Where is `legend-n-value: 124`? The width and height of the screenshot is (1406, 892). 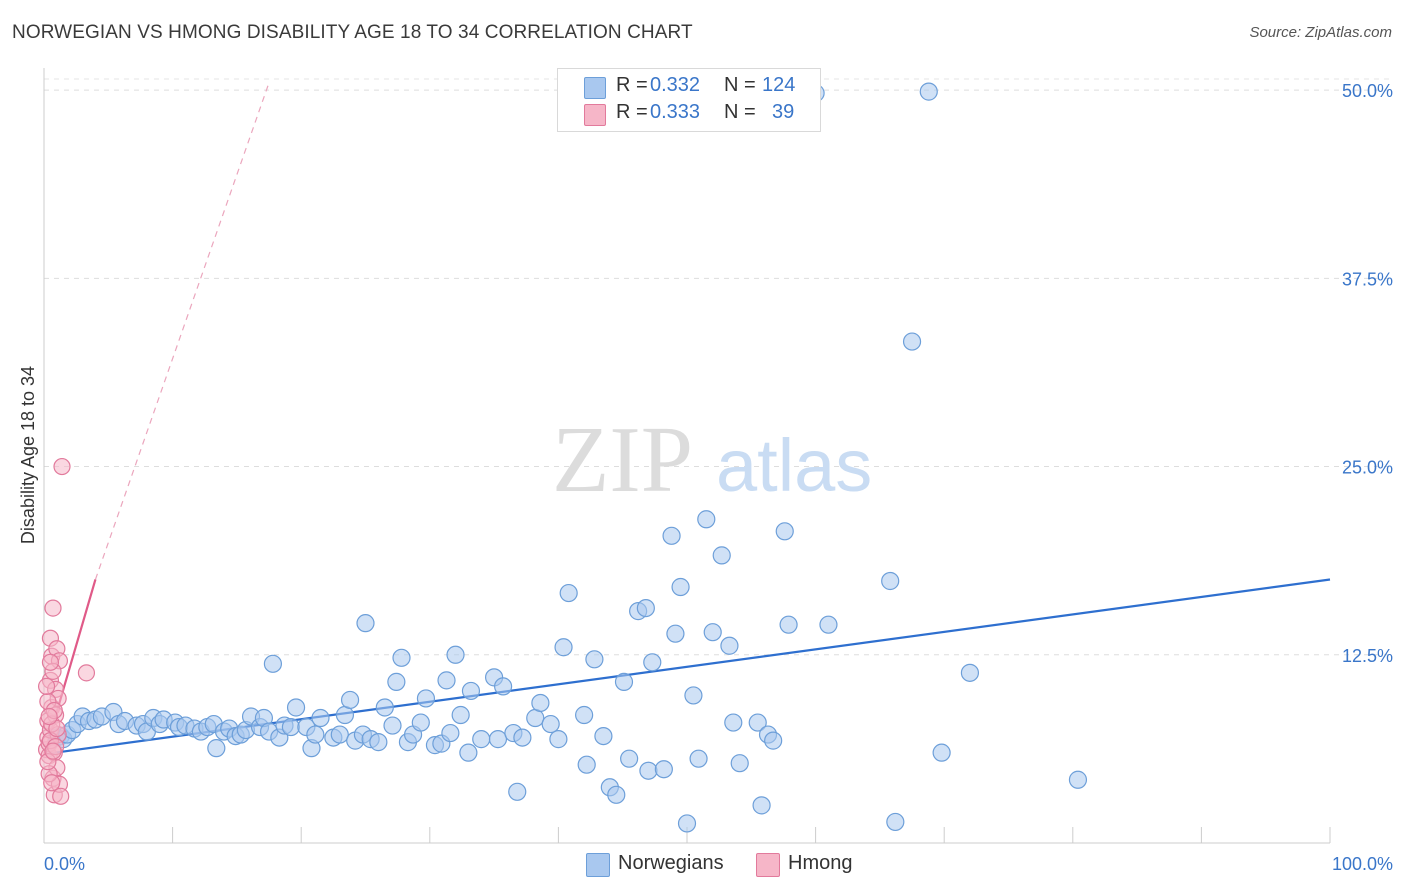 legend-n-value: 124 is located at coordinates (779, 85).